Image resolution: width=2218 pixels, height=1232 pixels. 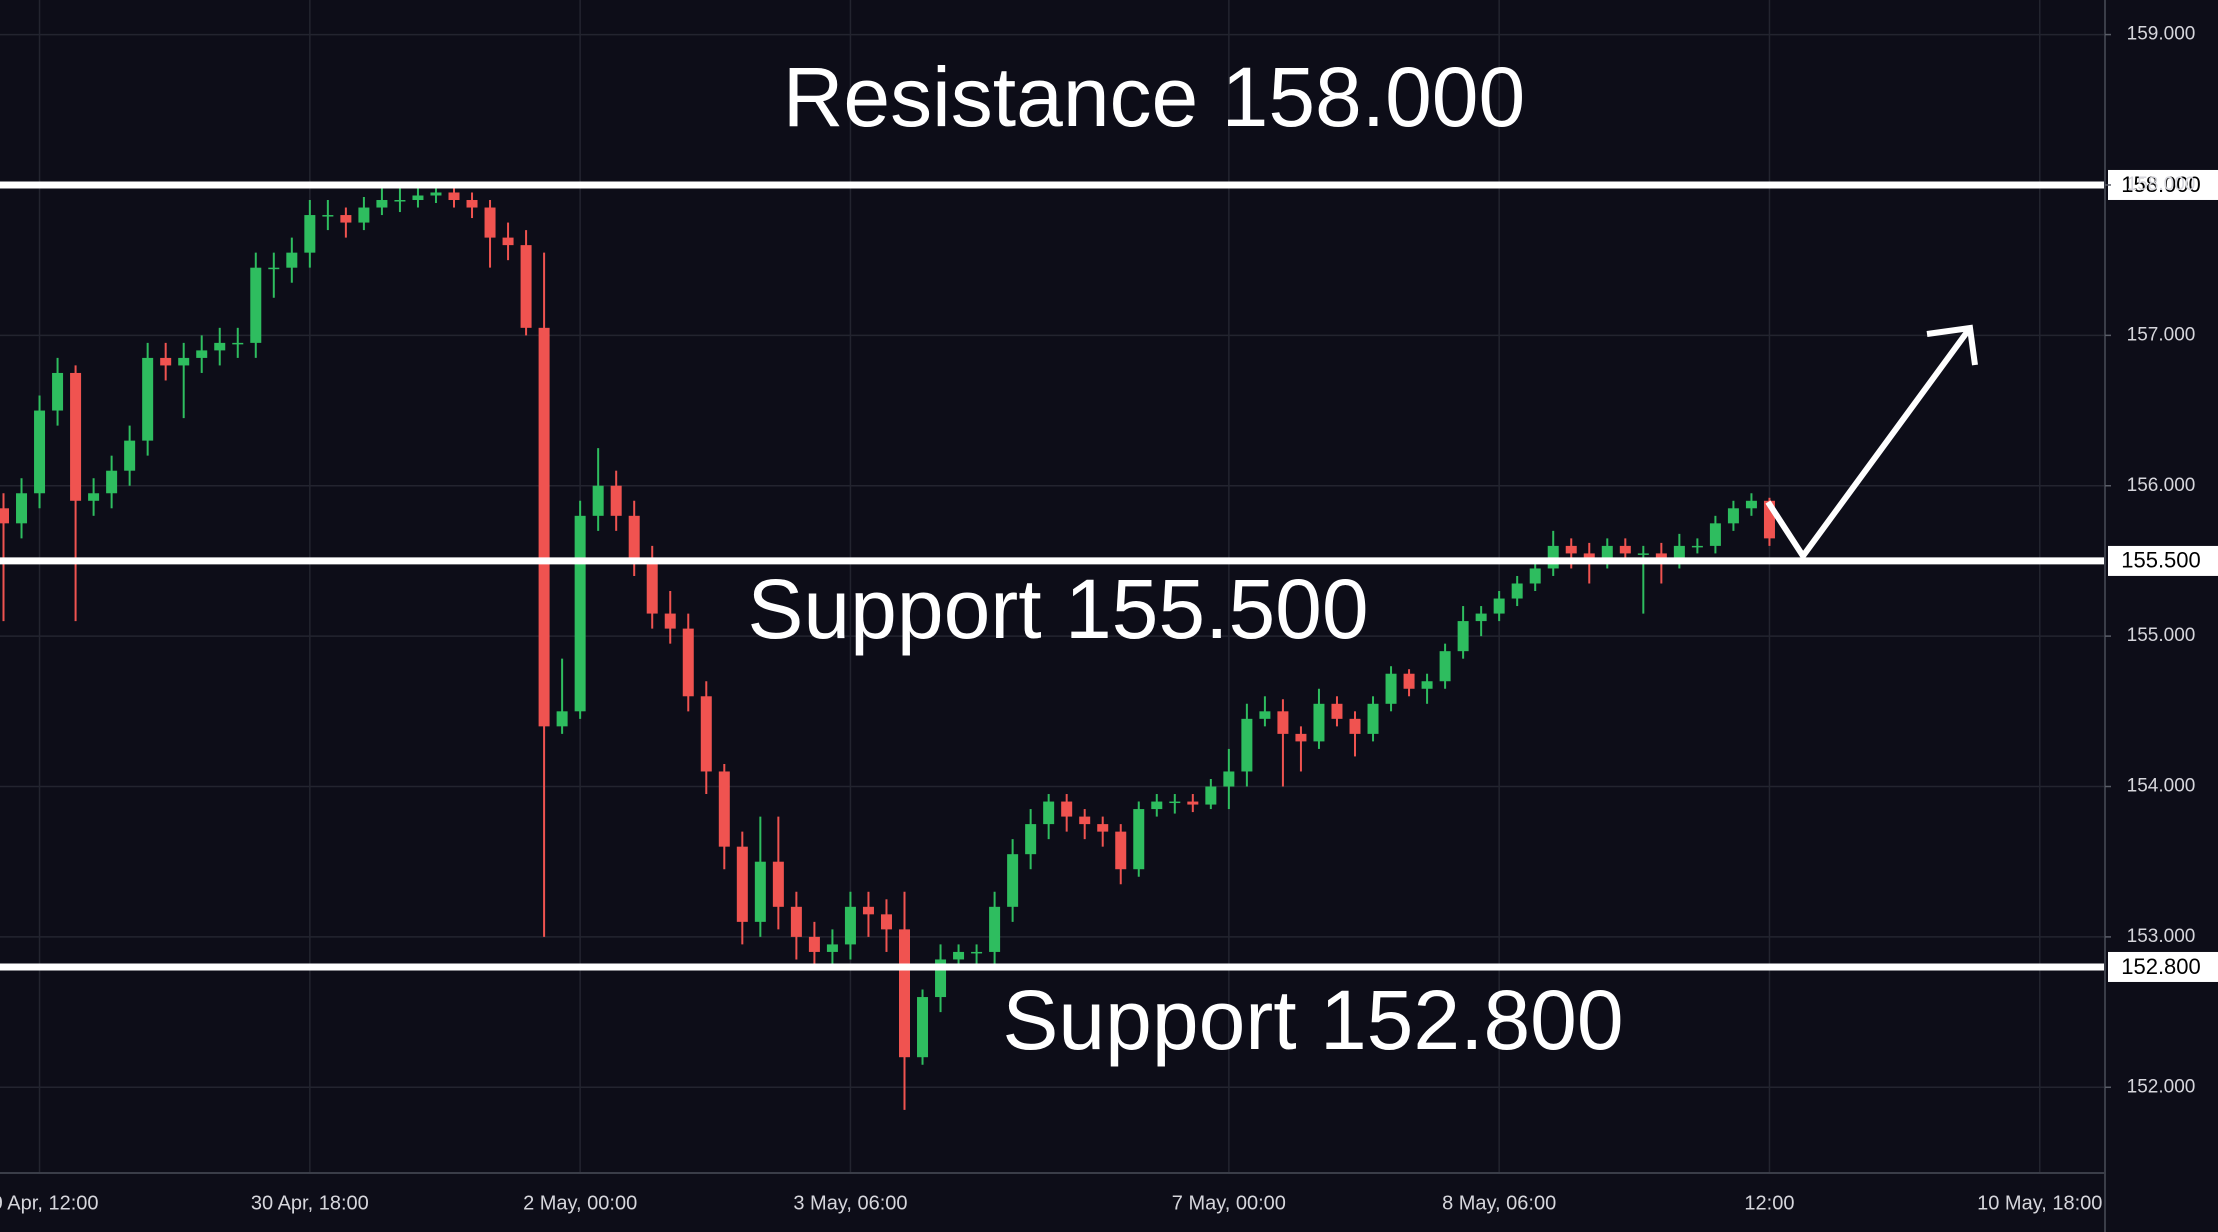 What do you see at coordinates (580, 1203) in the screenshot?
I see `x-tick-label: 2 May, 00:00` at bounding box center [580, 1203].